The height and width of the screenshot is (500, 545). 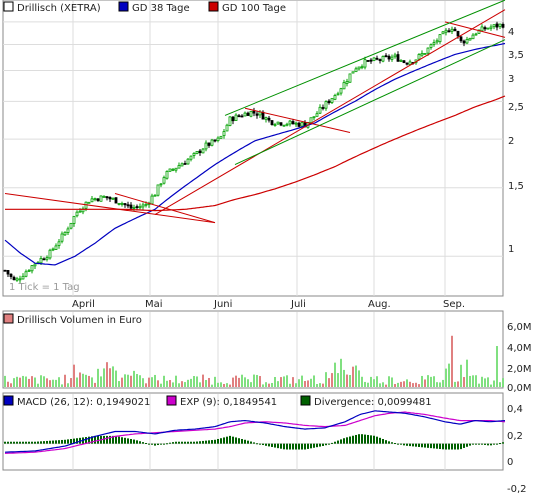 I want to click on y-tick-label: 3,5, so click(x=516, y=55).